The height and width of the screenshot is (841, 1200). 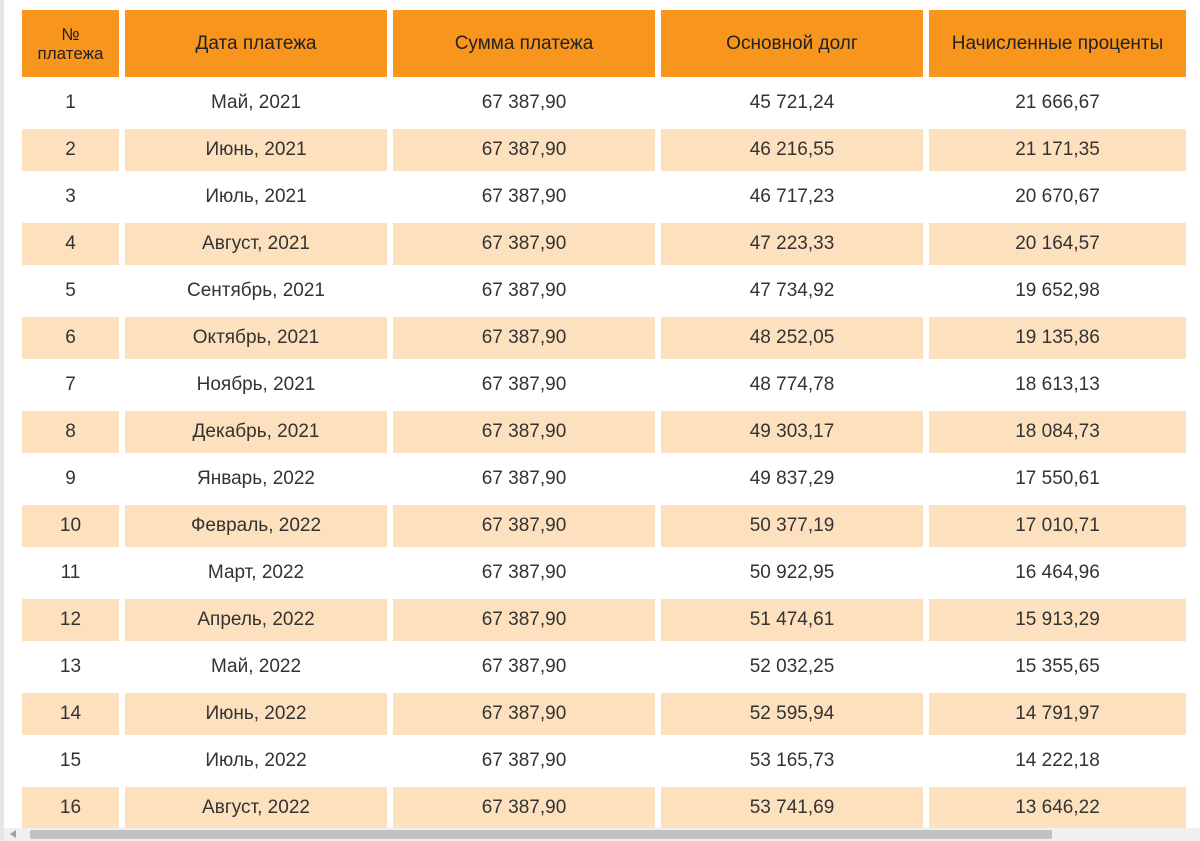 What do you see at coordinates (792, 196) in the screenshot?
I see `cell-principal: 46 717,23` at bounding box center [792, 196].